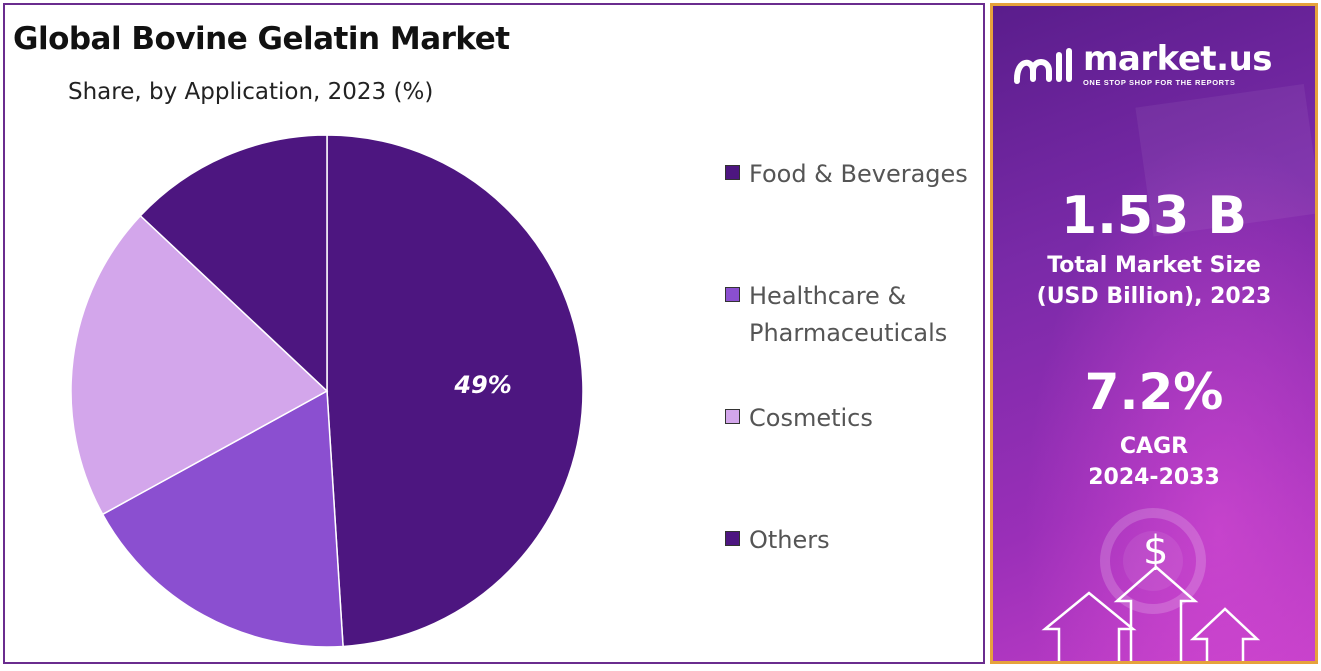 The image size is (1321, 671). Describe the element at coordinates (251, 92) in the screenshot. I see `chart-subtitle: Share, by Application, 2023 (%)` at that location.